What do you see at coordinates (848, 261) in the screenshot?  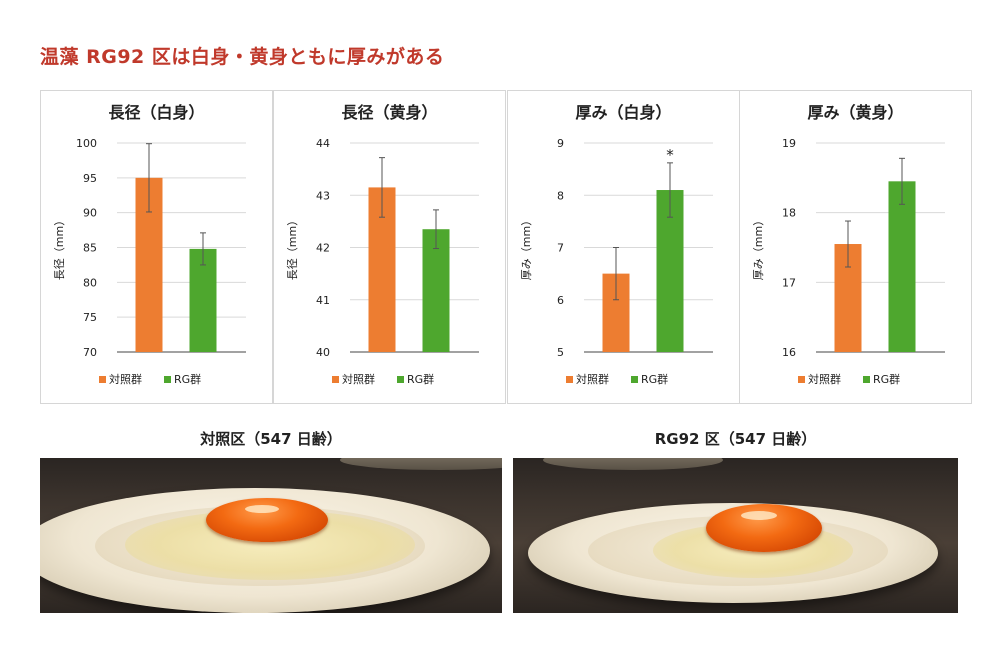 I see `chart-svg: 16 17 18 19 厚み（mm） 対照群 RG群` at bounding box center [848, 261].